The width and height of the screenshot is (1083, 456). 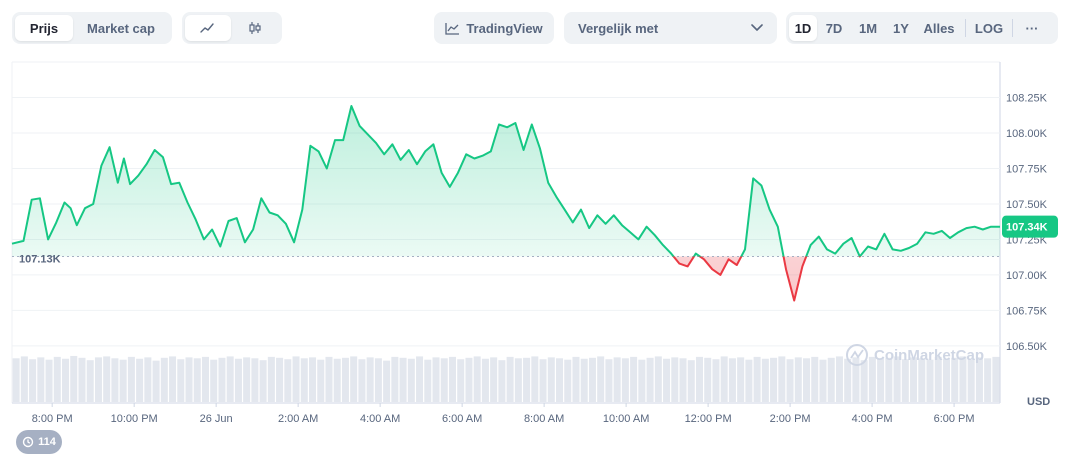 I want to click on reference-price-label: 107.13K, so click(x=40, y=259).